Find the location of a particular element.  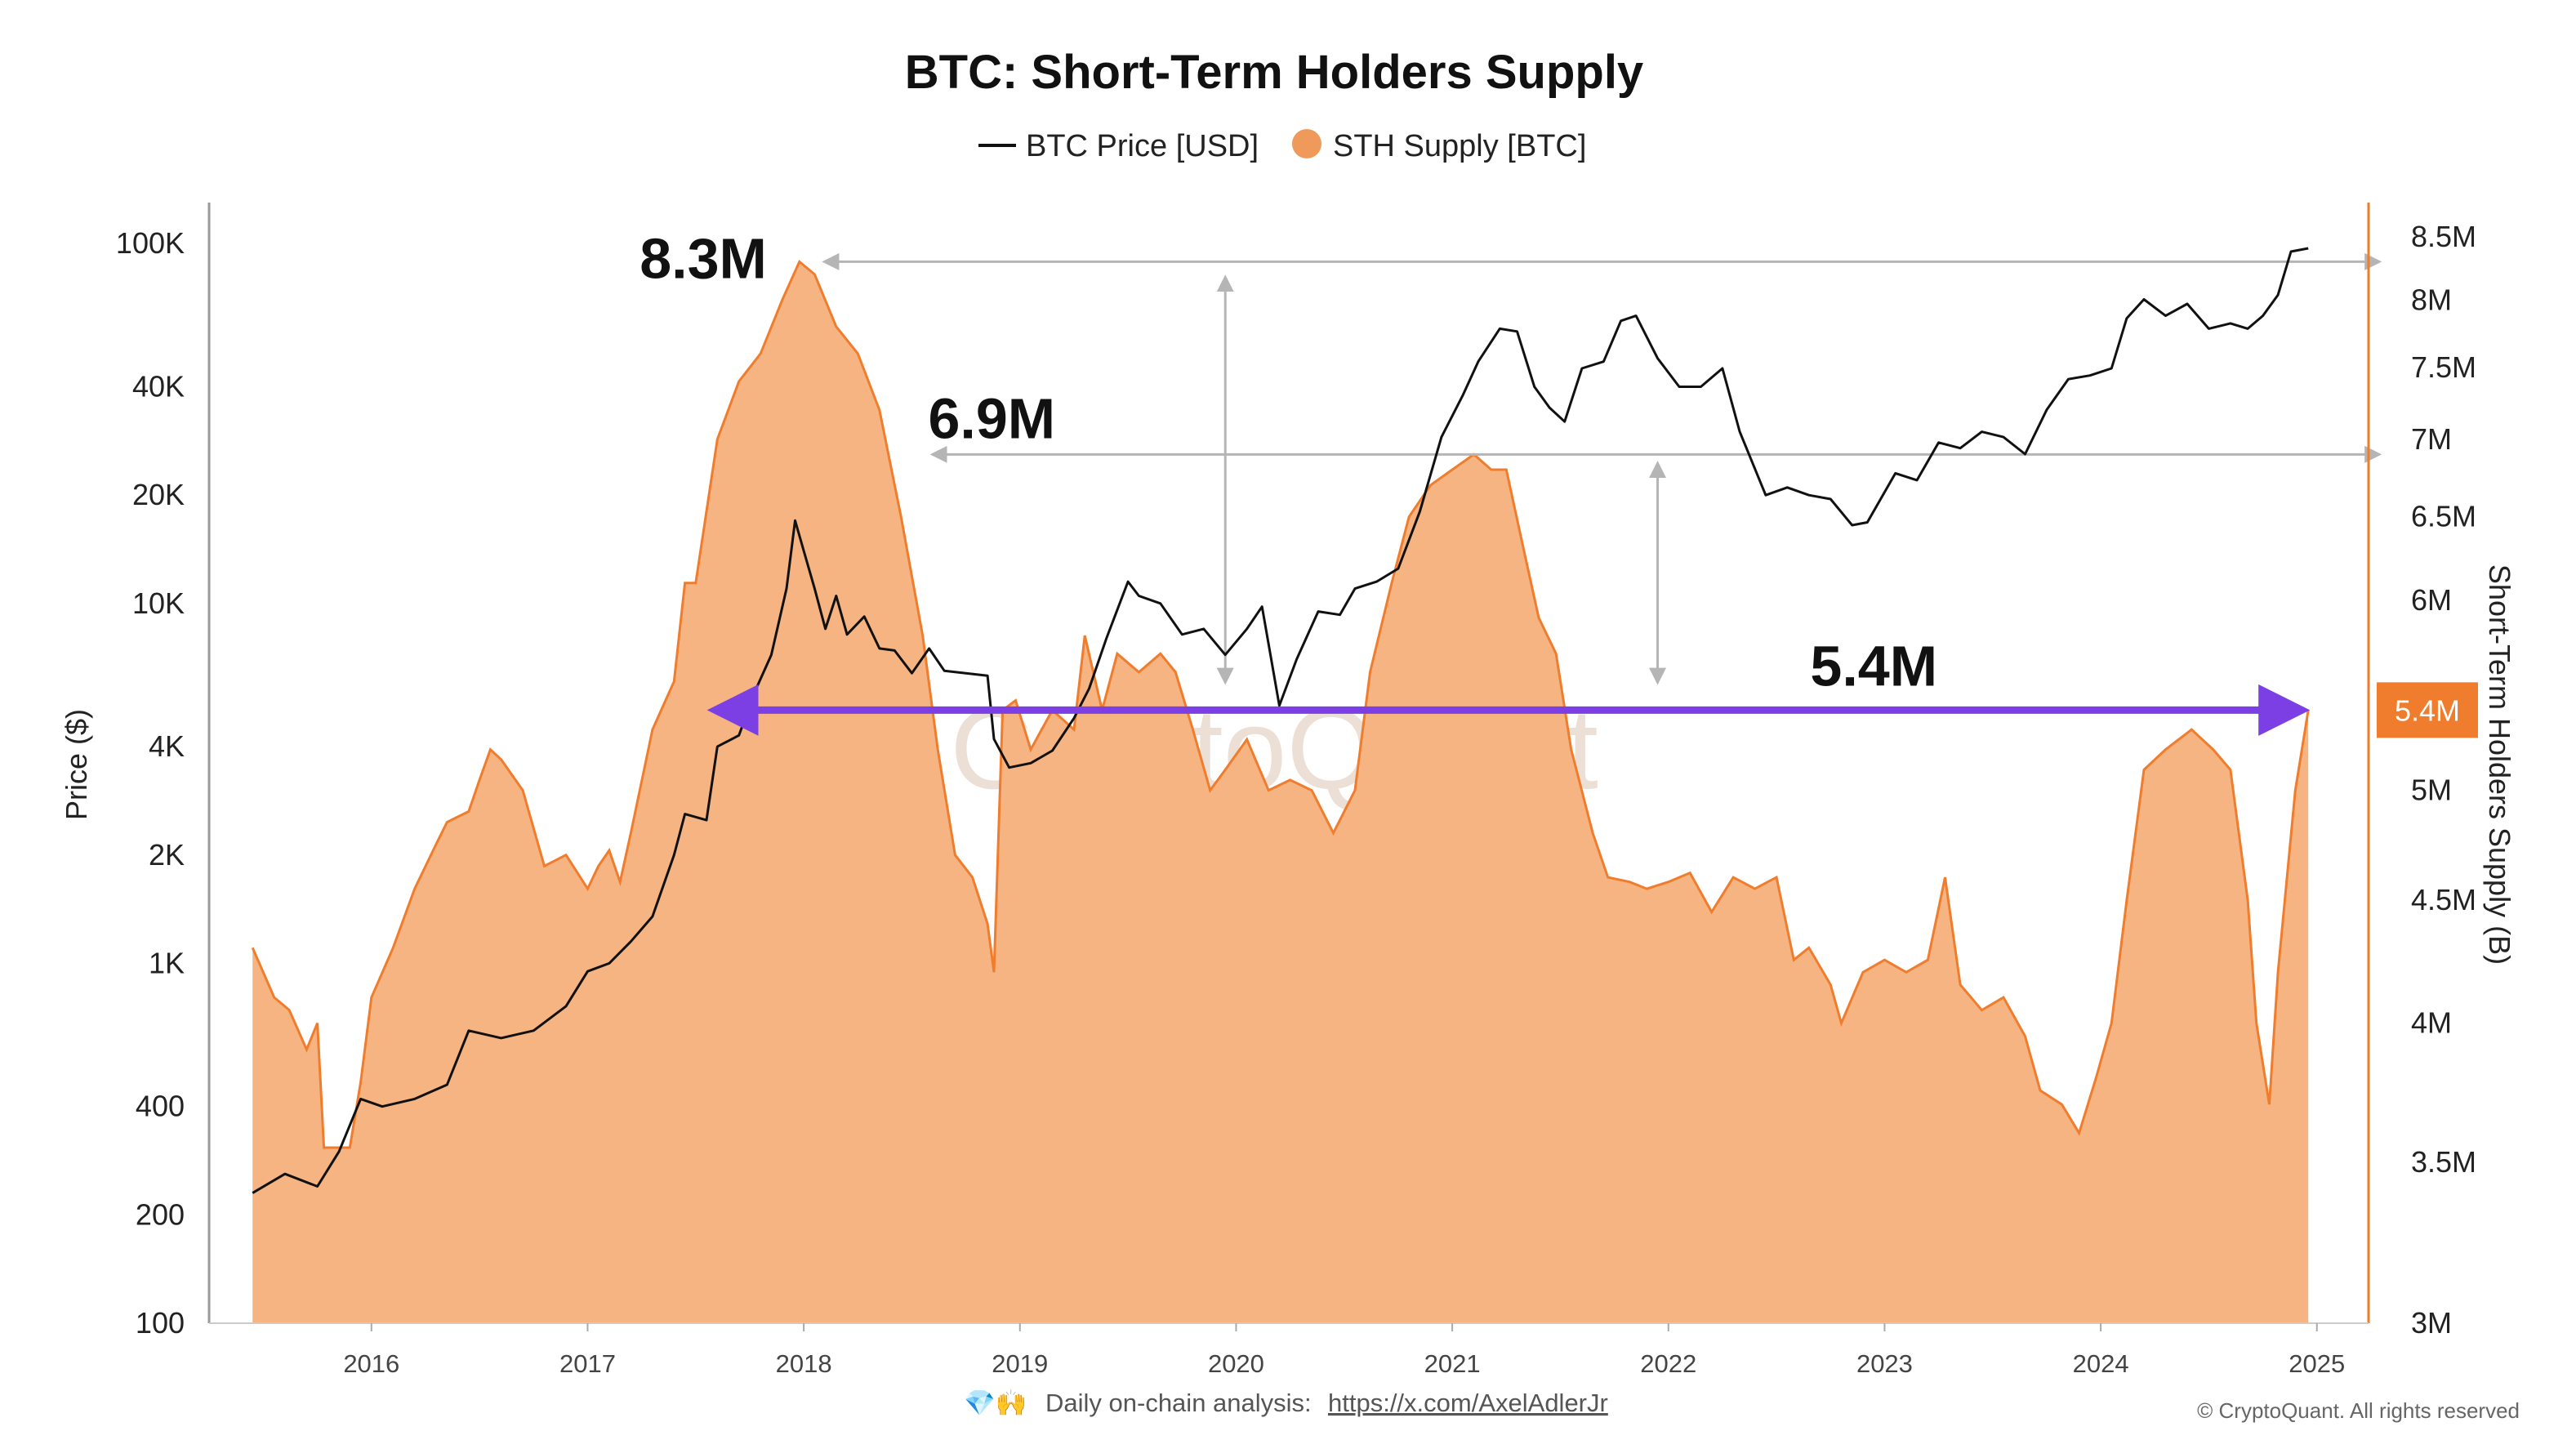

x-tick-label: 2025 is located at coordinates (2317, 1363).